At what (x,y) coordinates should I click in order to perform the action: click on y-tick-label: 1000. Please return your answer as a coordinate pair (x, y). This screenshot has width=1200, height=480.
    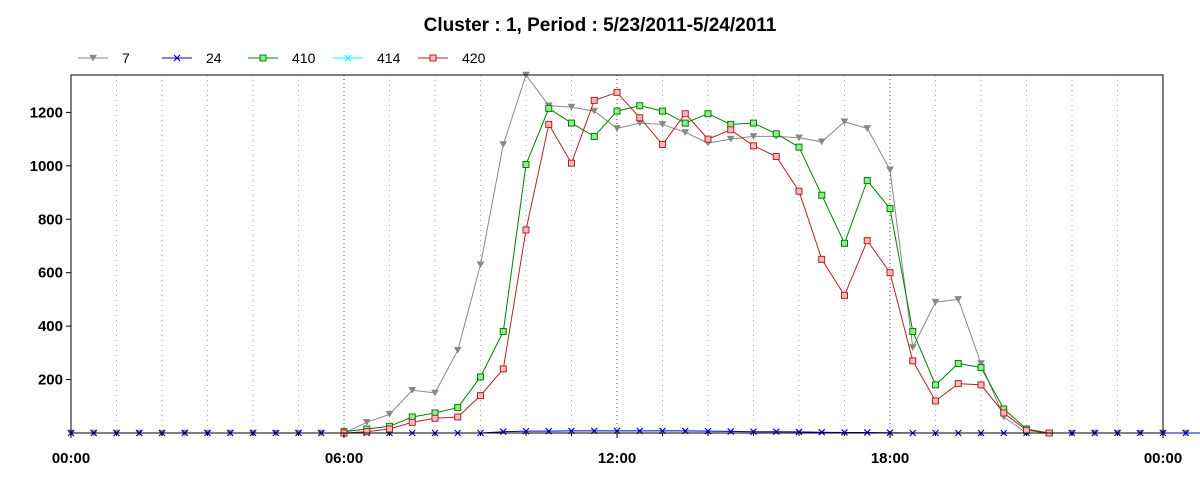
    Looking at the image, I should click on (46, 166).